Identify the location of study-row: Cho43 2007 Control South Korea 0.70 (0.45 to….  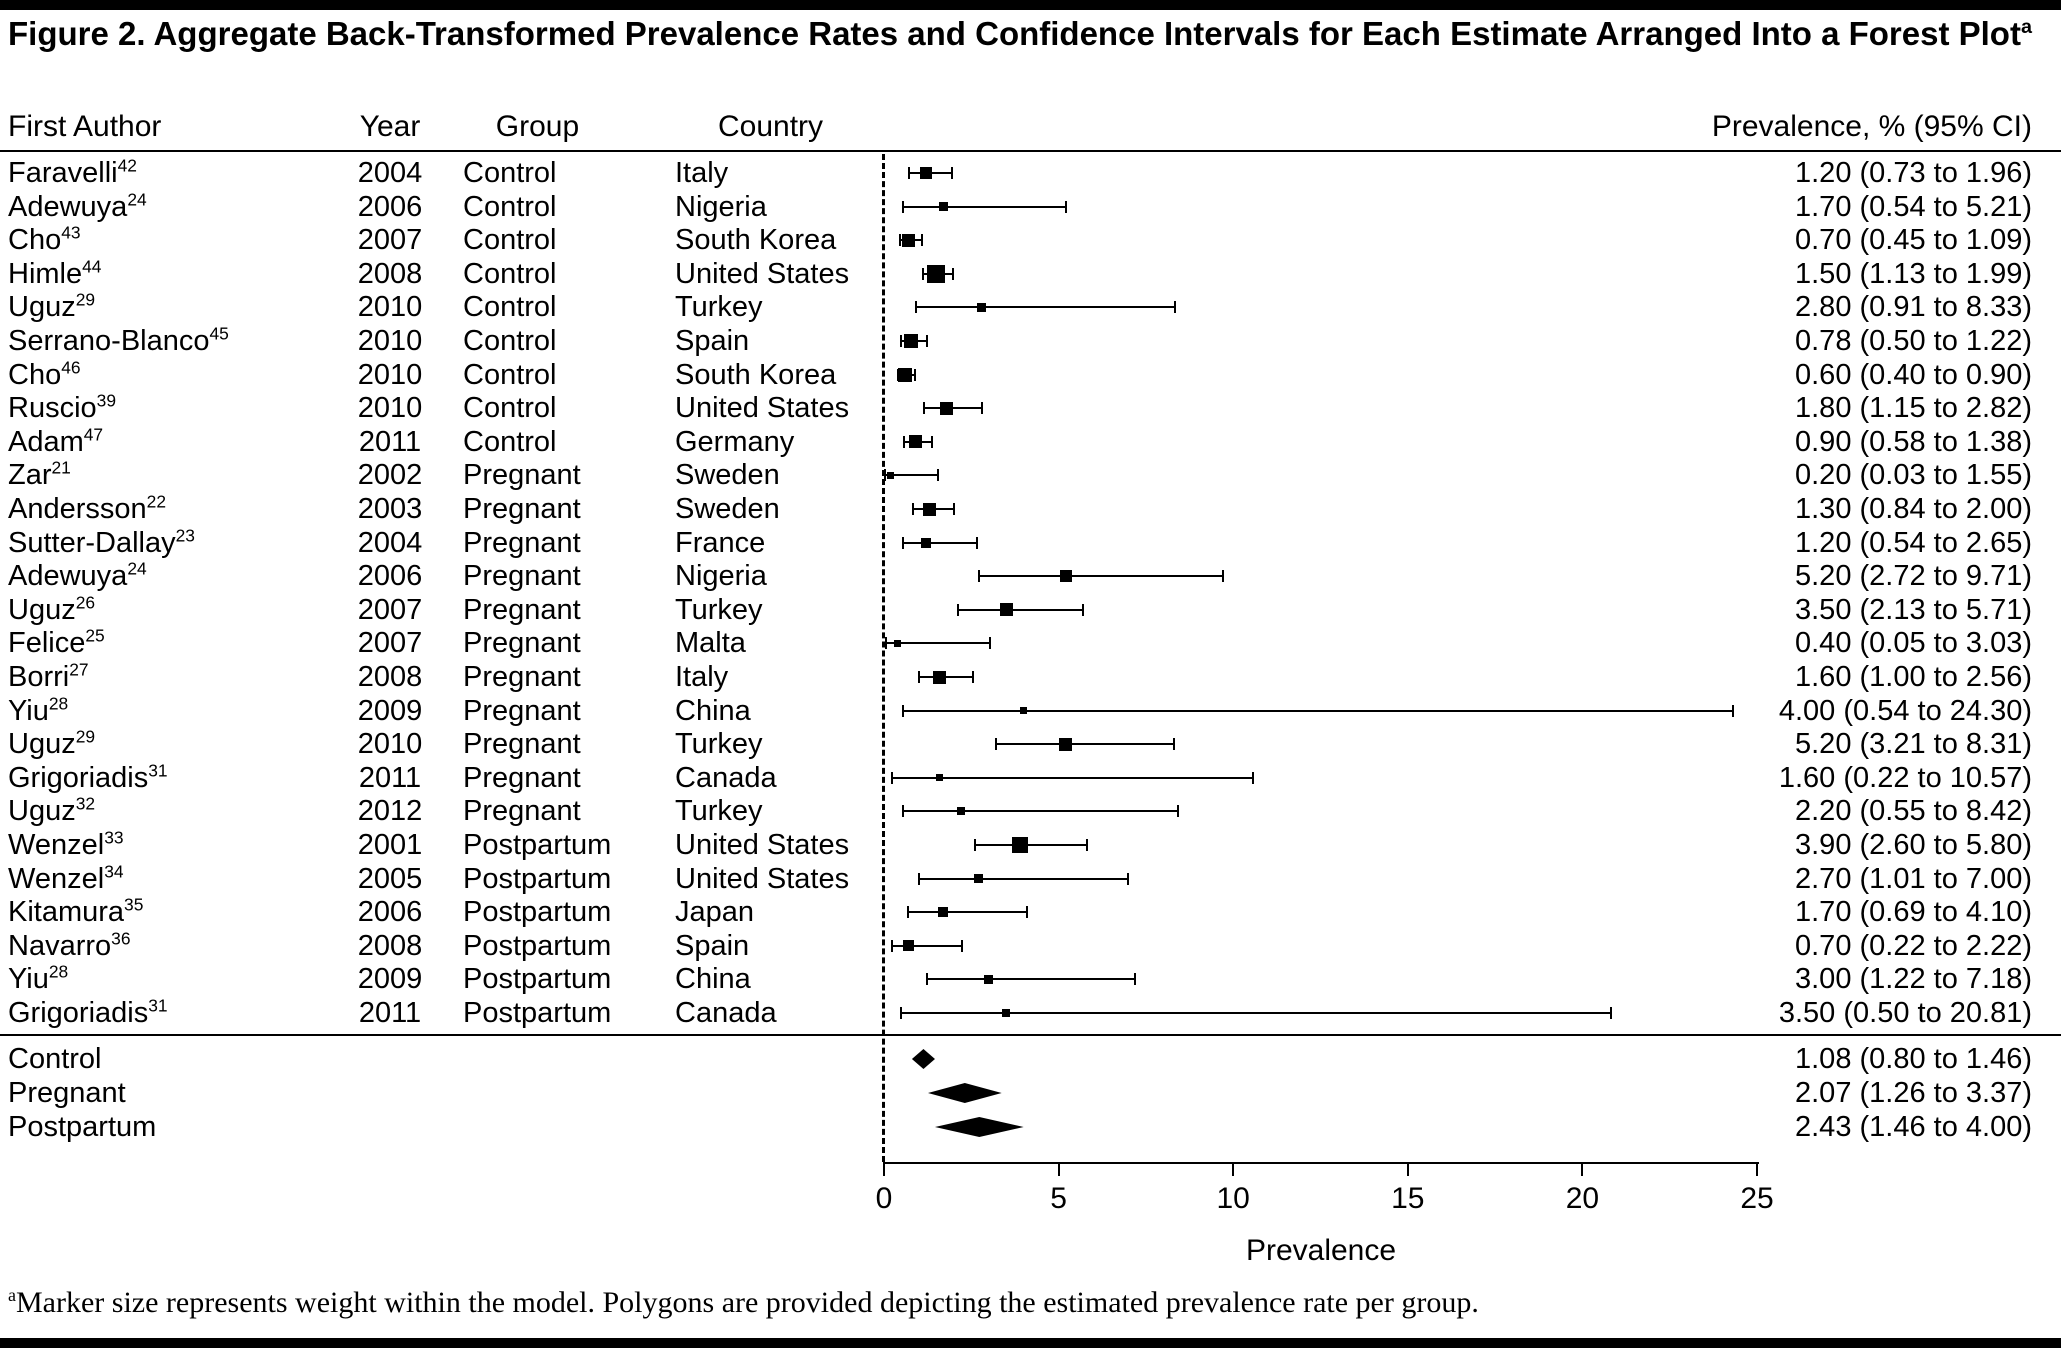
(1030, 240).